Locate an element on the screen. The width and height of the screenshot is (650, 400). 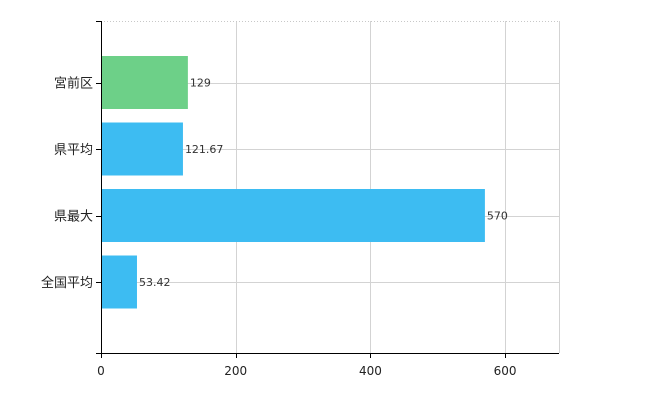
x-tick-label: 400 is located at coordinates (370, 371).